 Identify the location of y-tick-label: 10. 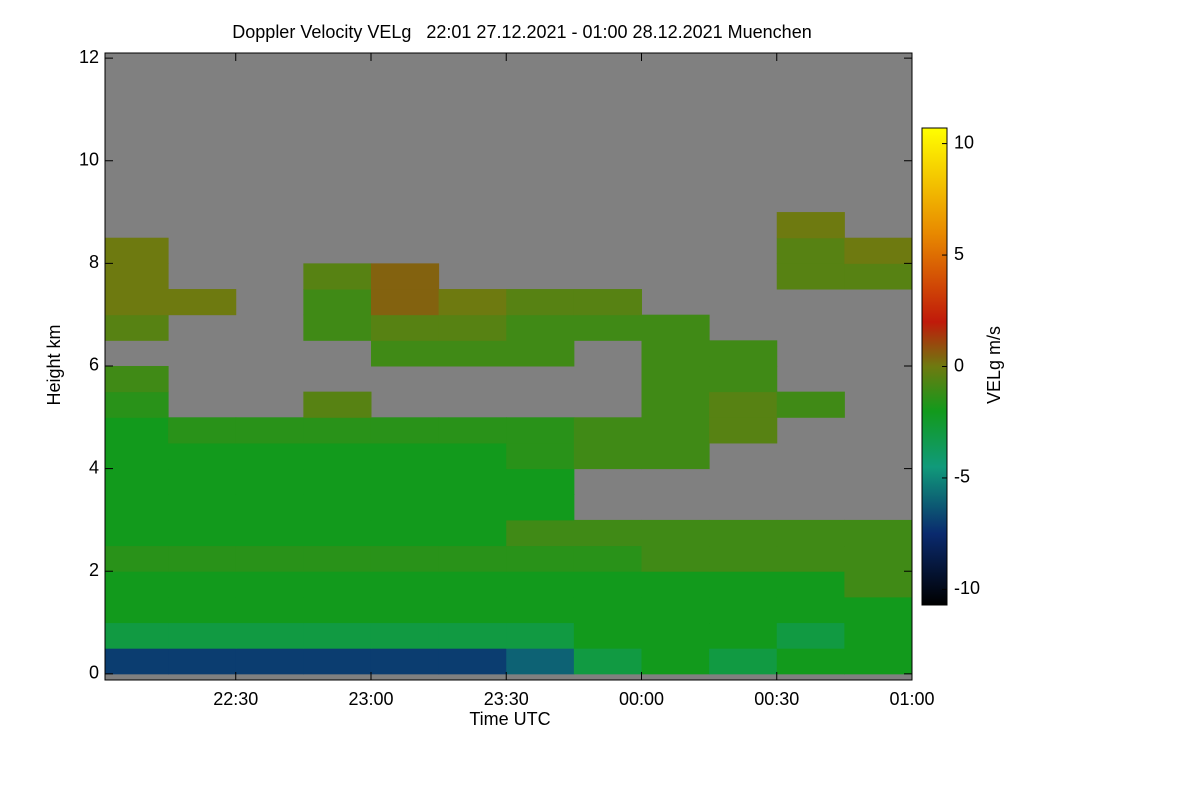
(89, 159).